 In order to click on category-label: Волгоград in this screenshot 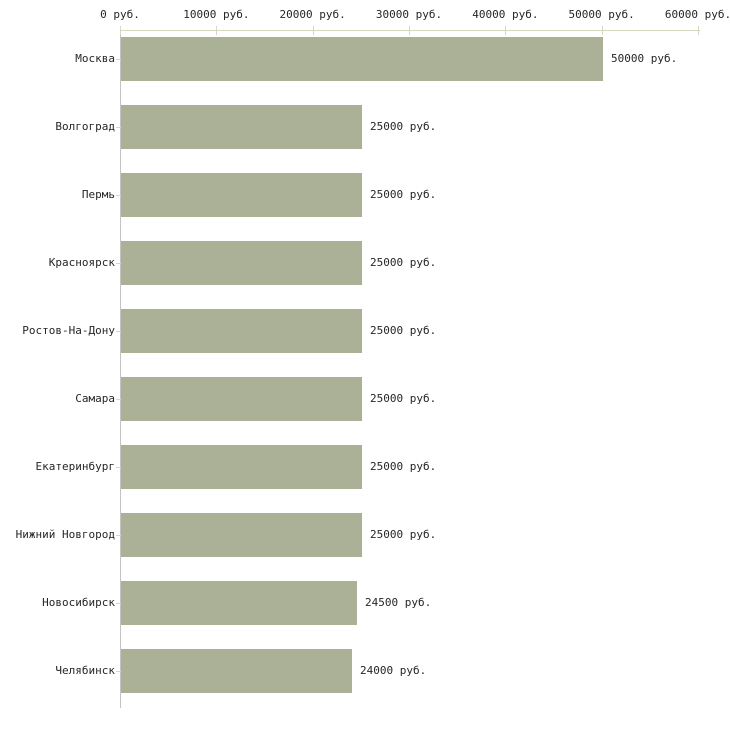, I will do `click(85, 126)`.